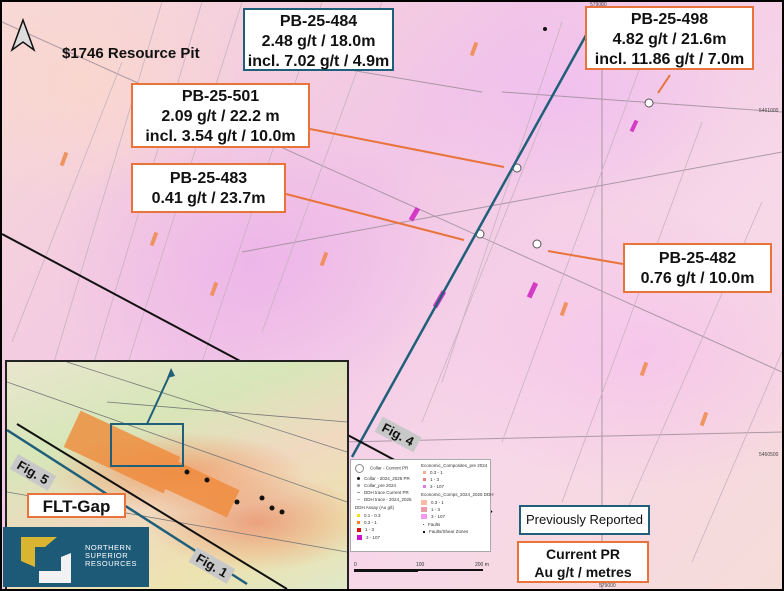 This screenshot has width=784, height=591. I want to click on callout-hole: PB-25-483, so click(208, 178).